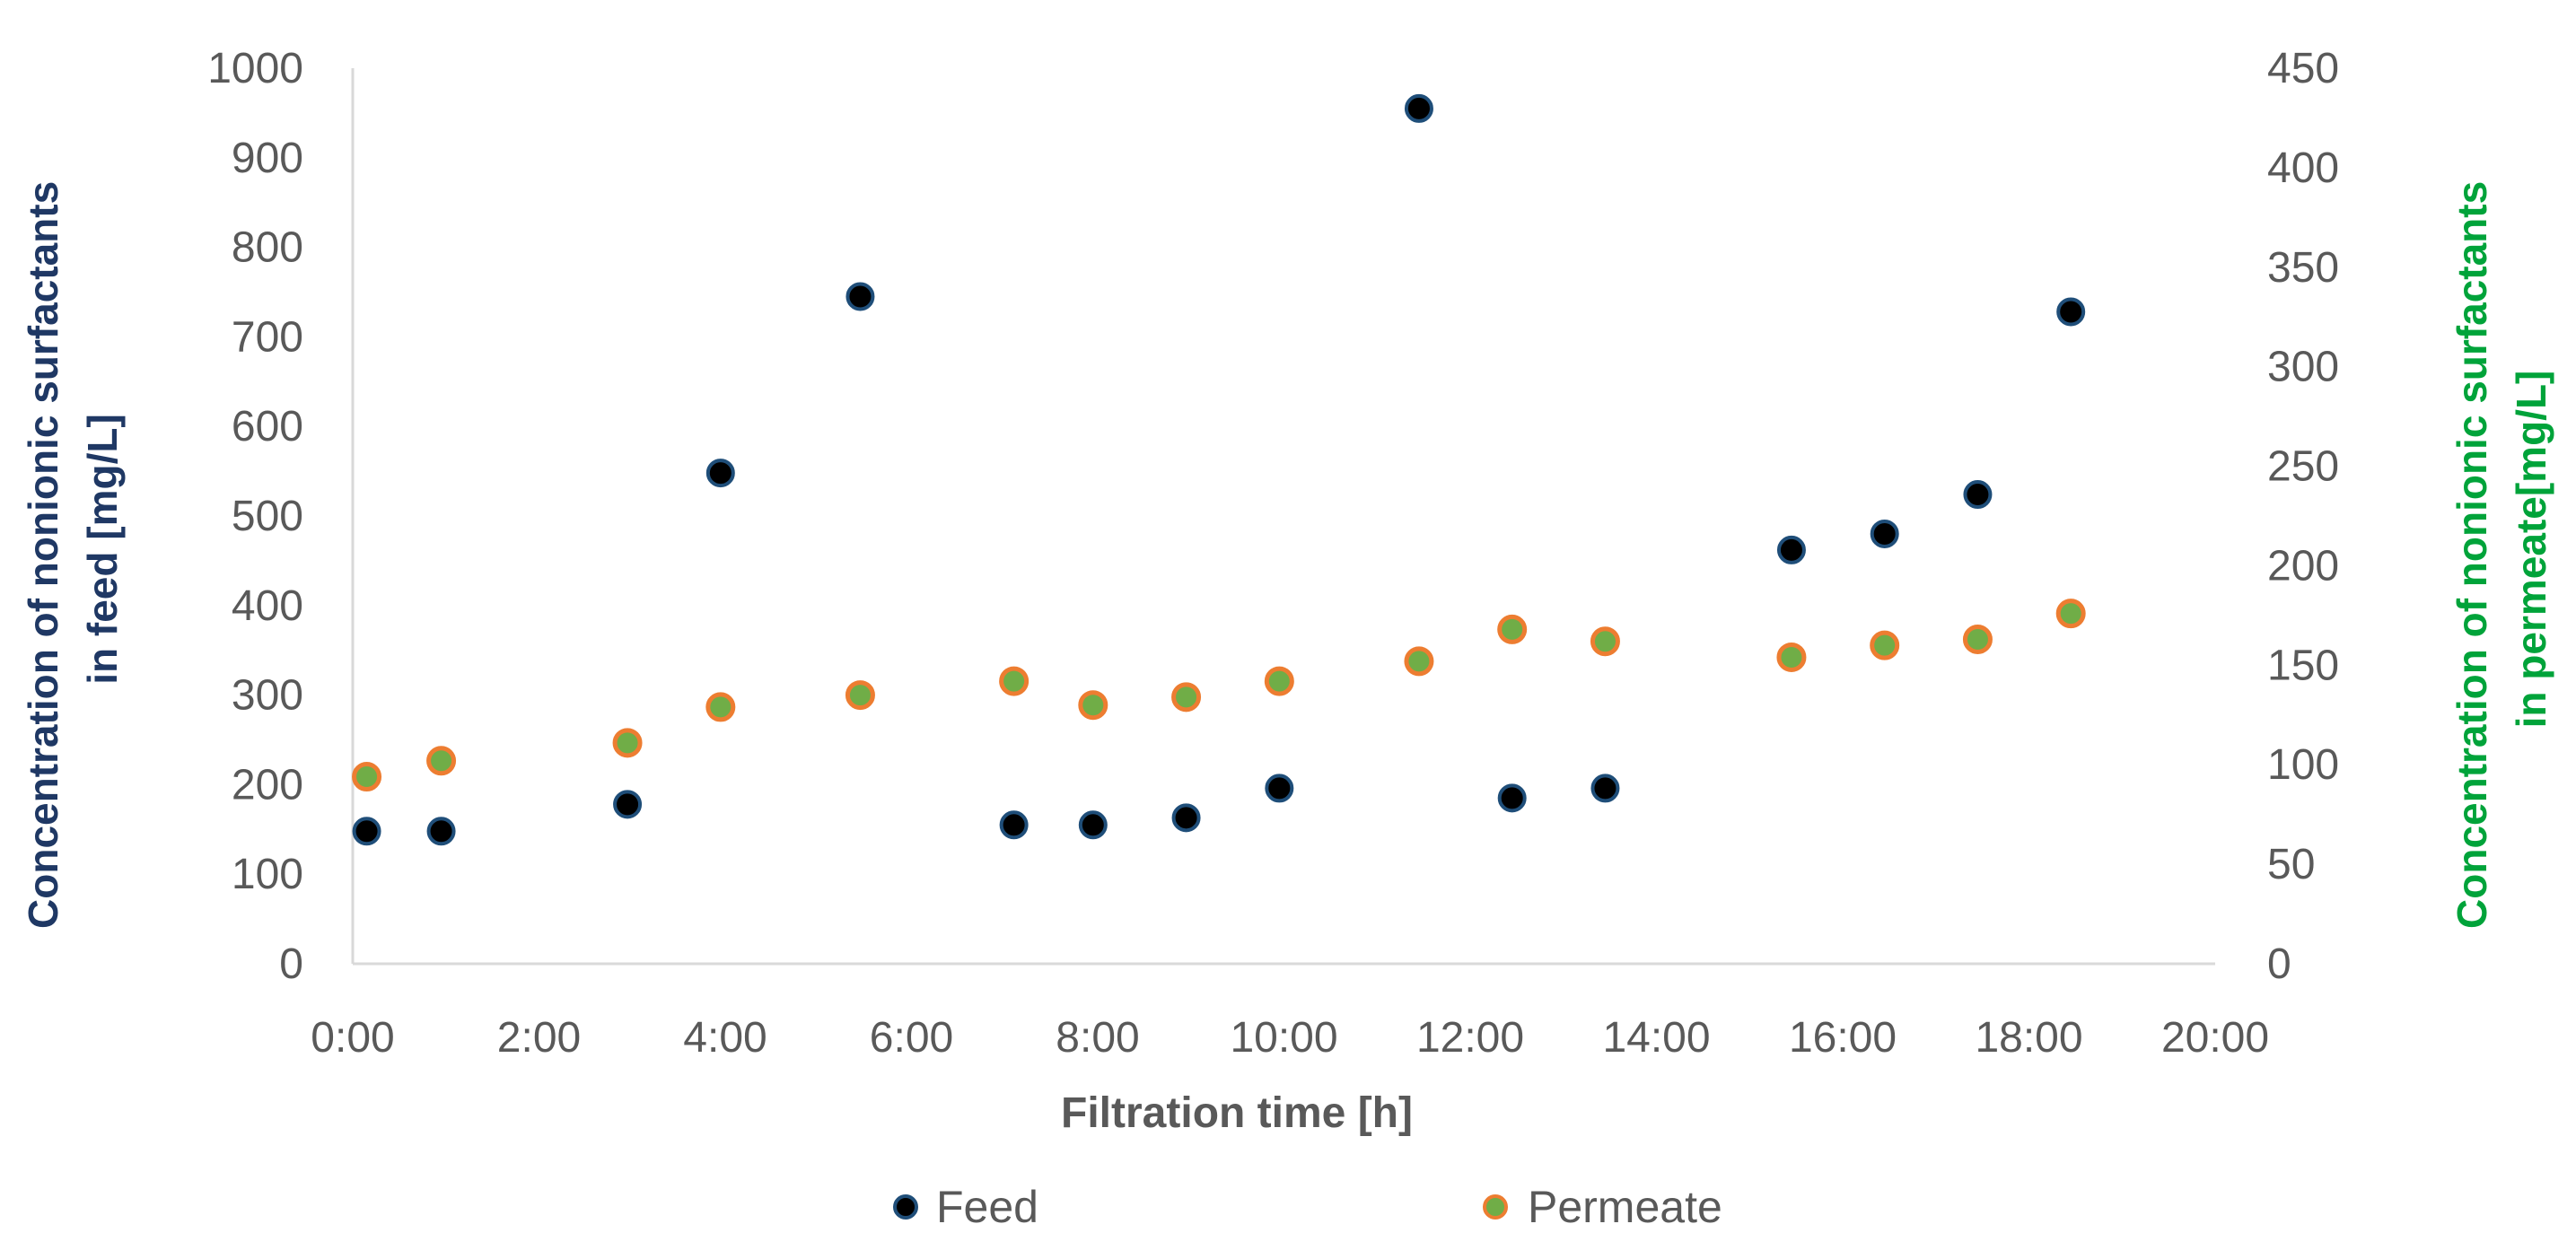 This screenshot has width=2576, height=1259. What do you see at coordinates (1625, 1207) in the screenshot?
I see `legend-label-permeate: Permeate` at bounding box center [1625, 1207].